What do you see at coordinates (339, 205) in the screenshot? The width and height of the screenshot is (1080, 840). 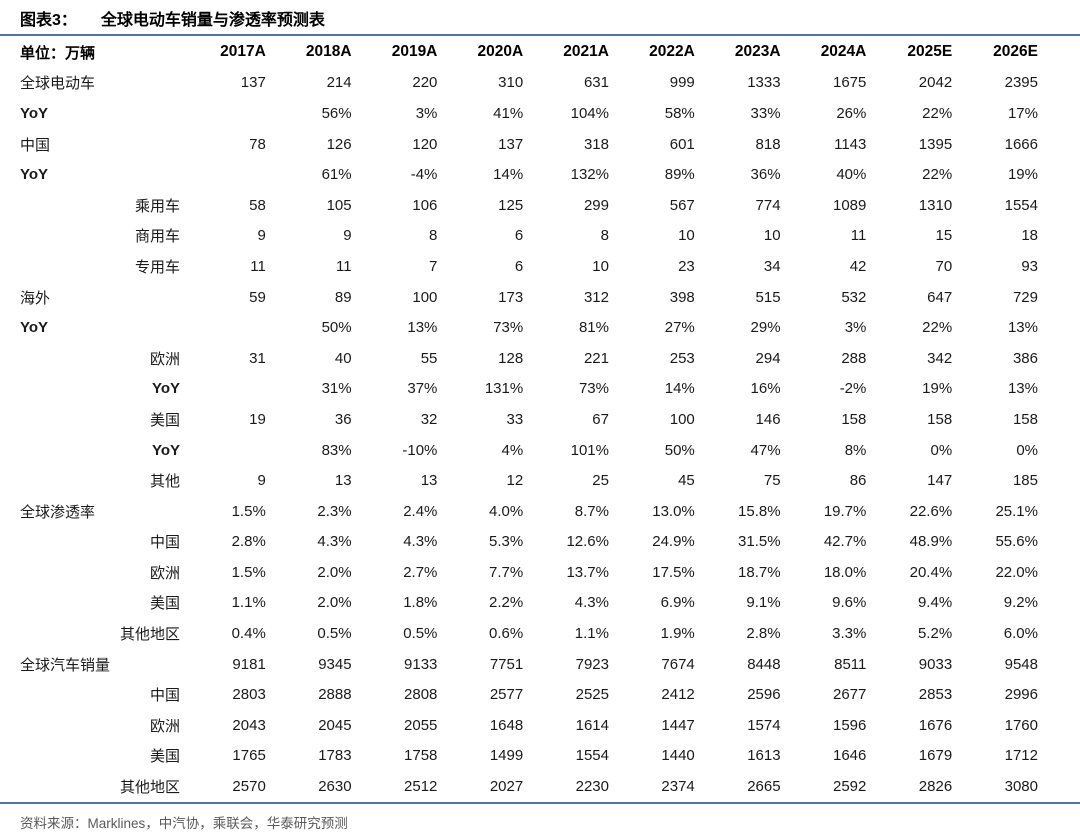 I see `table-cell: 105` at bounding box center [339, 205].